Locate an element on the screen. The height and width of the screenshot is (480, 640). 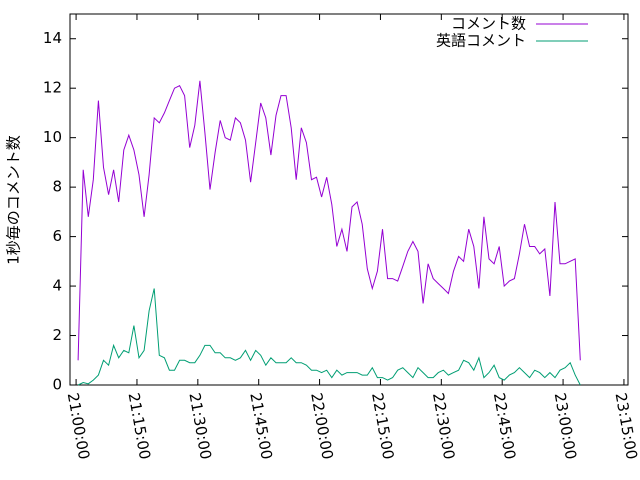
x-tick-label: 21:30:00 is located at coordinates (199, 425).